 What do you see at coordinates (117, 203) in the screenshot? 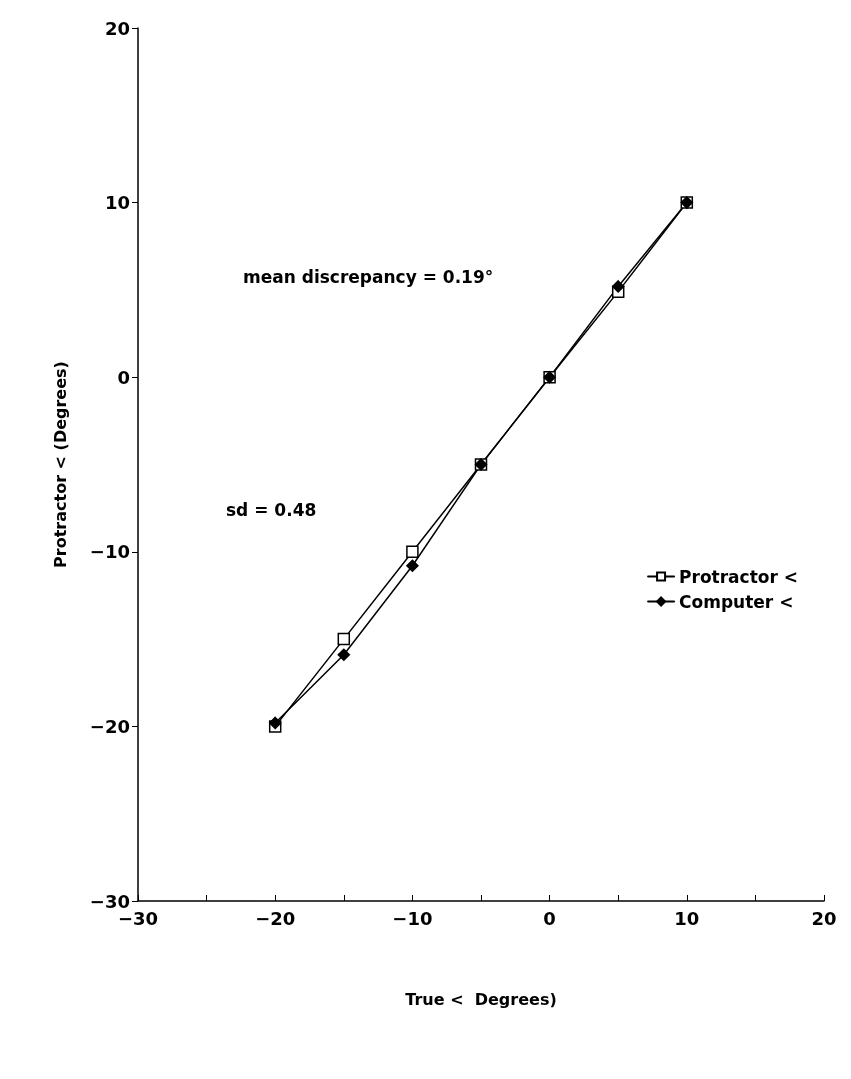
I see `y-tick-label: 10` at bounding box center [117, 203].